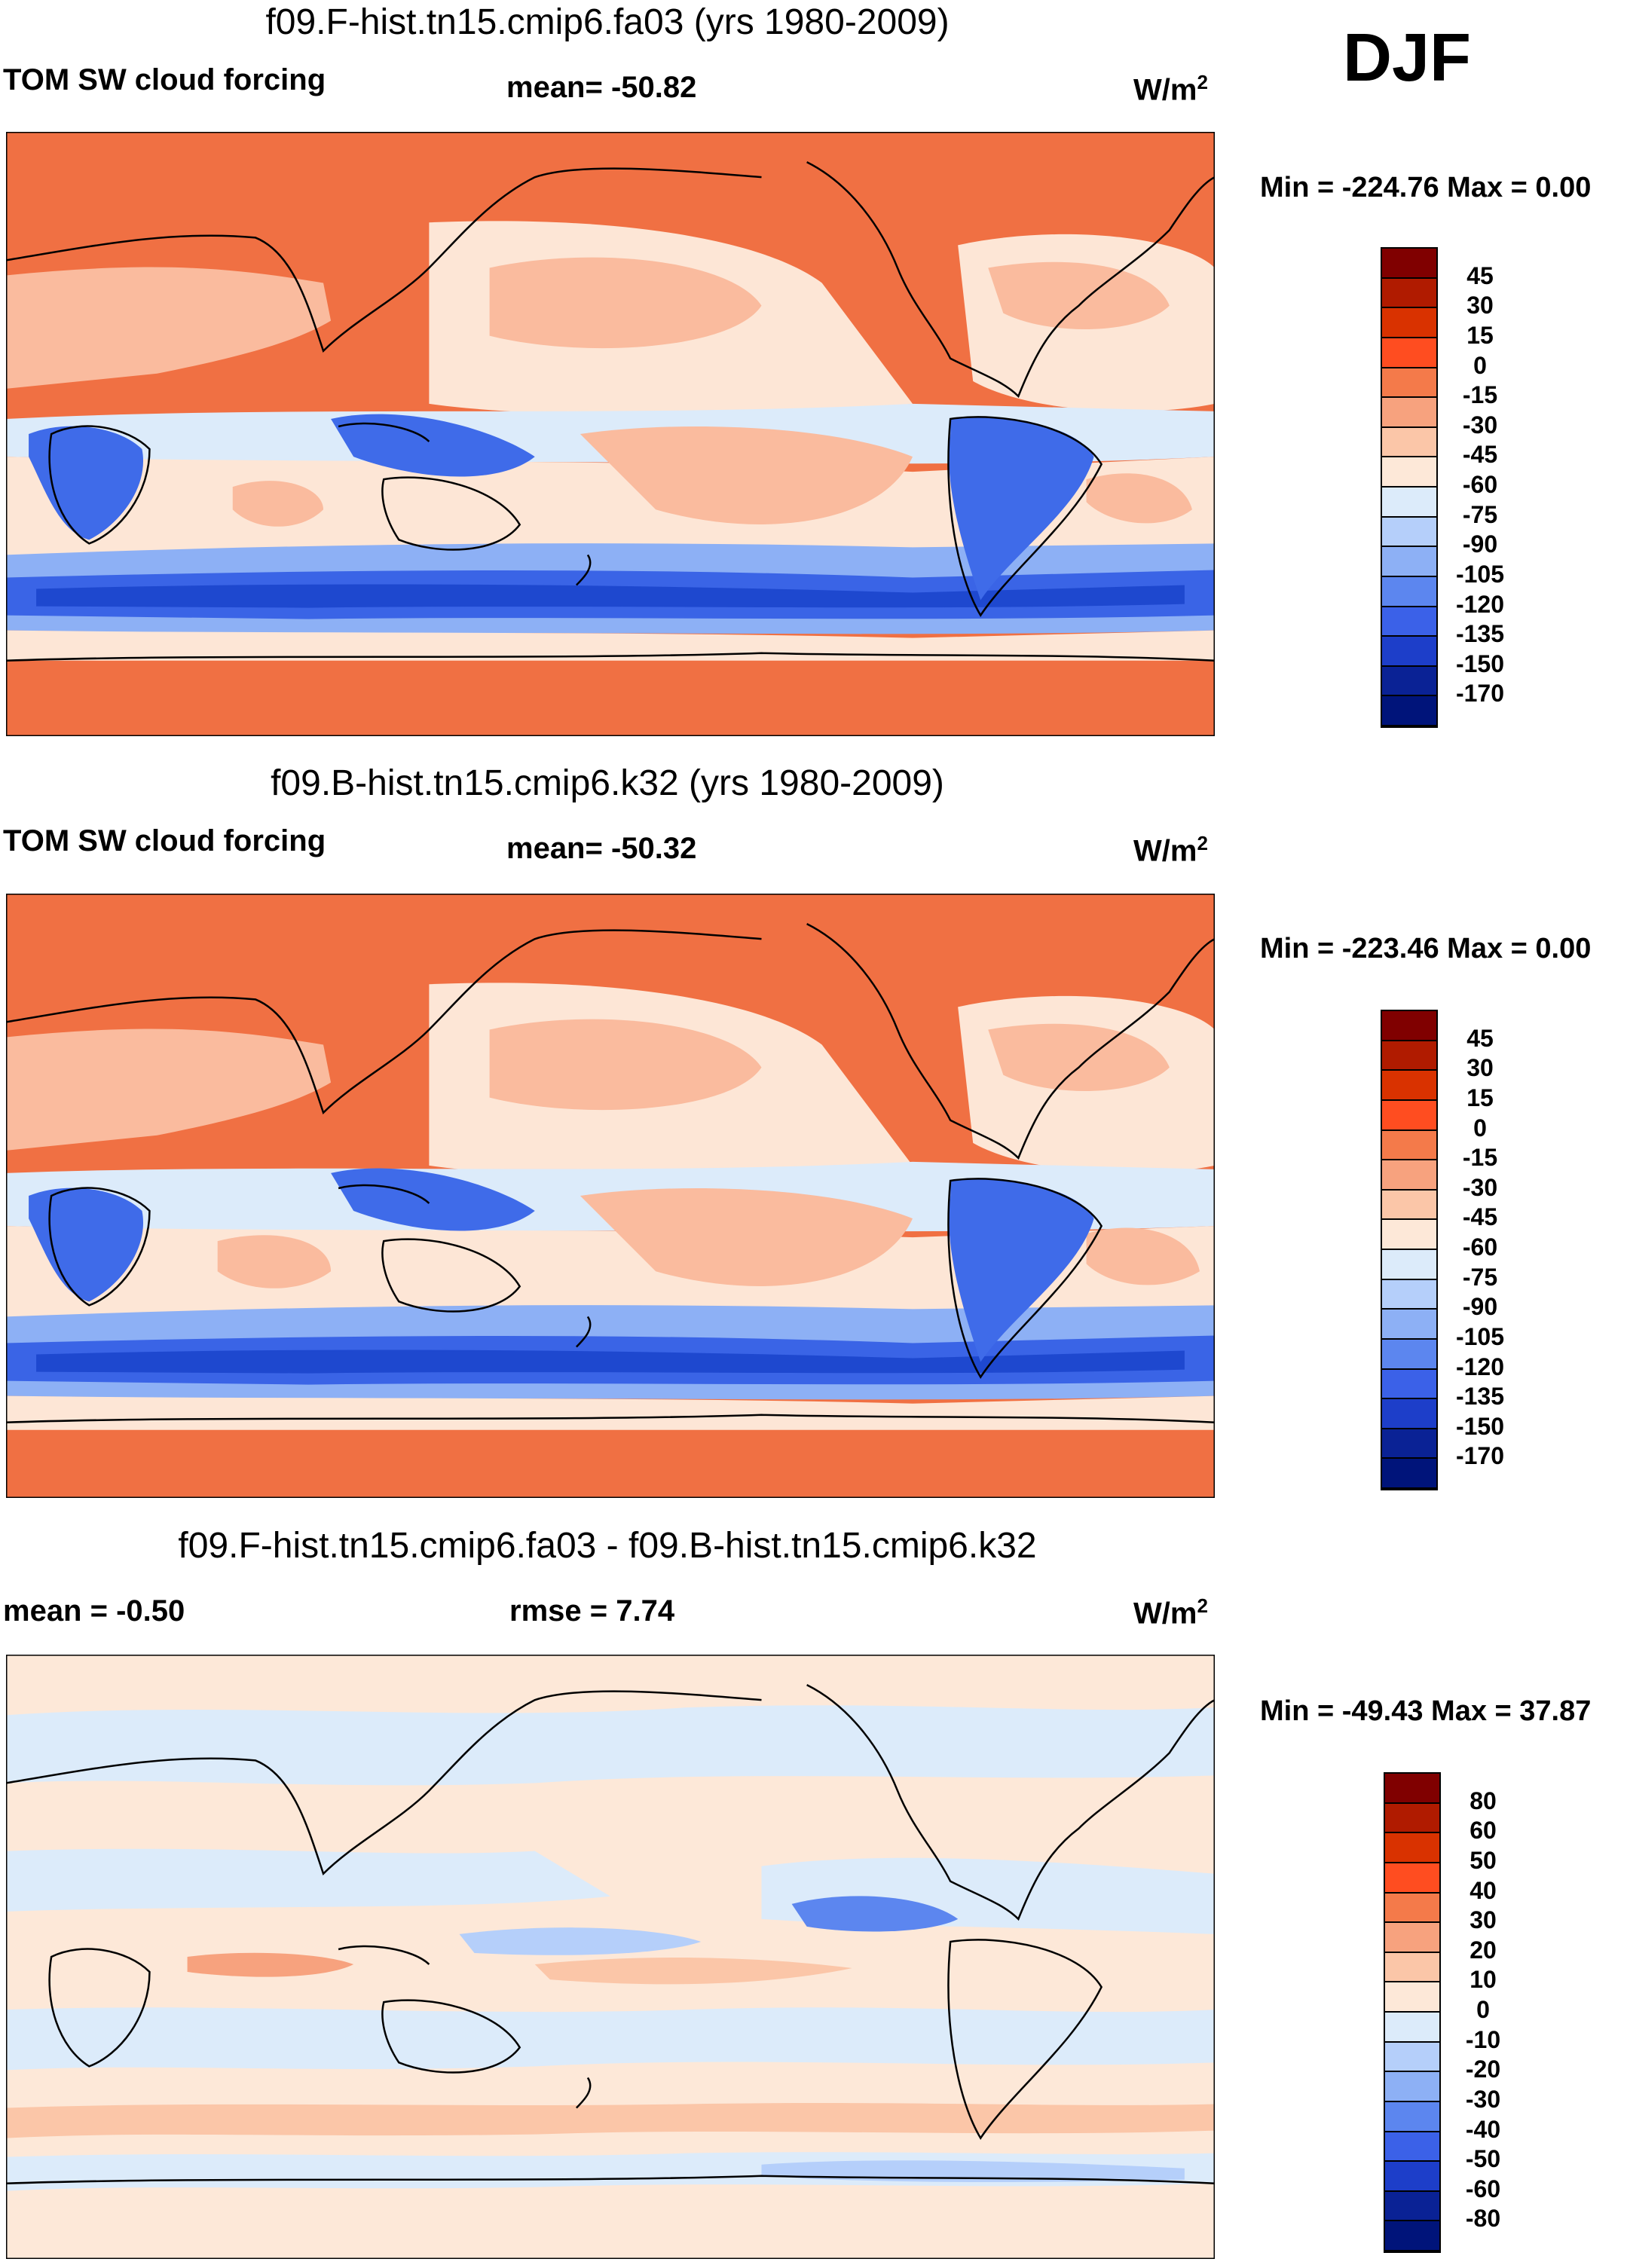 The height and width of the screenshot is (2268, 1627). I want to click on panel-2-colorbar, so click(1409, 1250).